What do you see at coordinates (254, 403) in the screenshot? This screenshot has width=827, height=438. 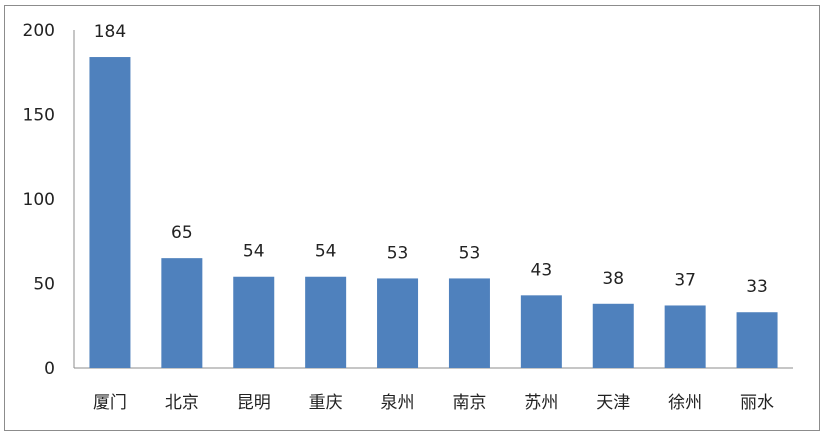 I see `x-tick-label: 昆明` at bounding box center [254, 403].